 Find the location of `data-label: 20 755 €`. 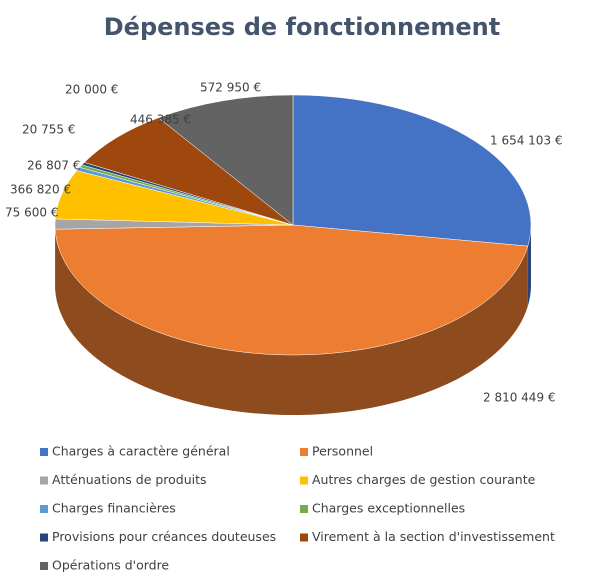

data-label: 20 755 € is located at coordinates (48, 130).